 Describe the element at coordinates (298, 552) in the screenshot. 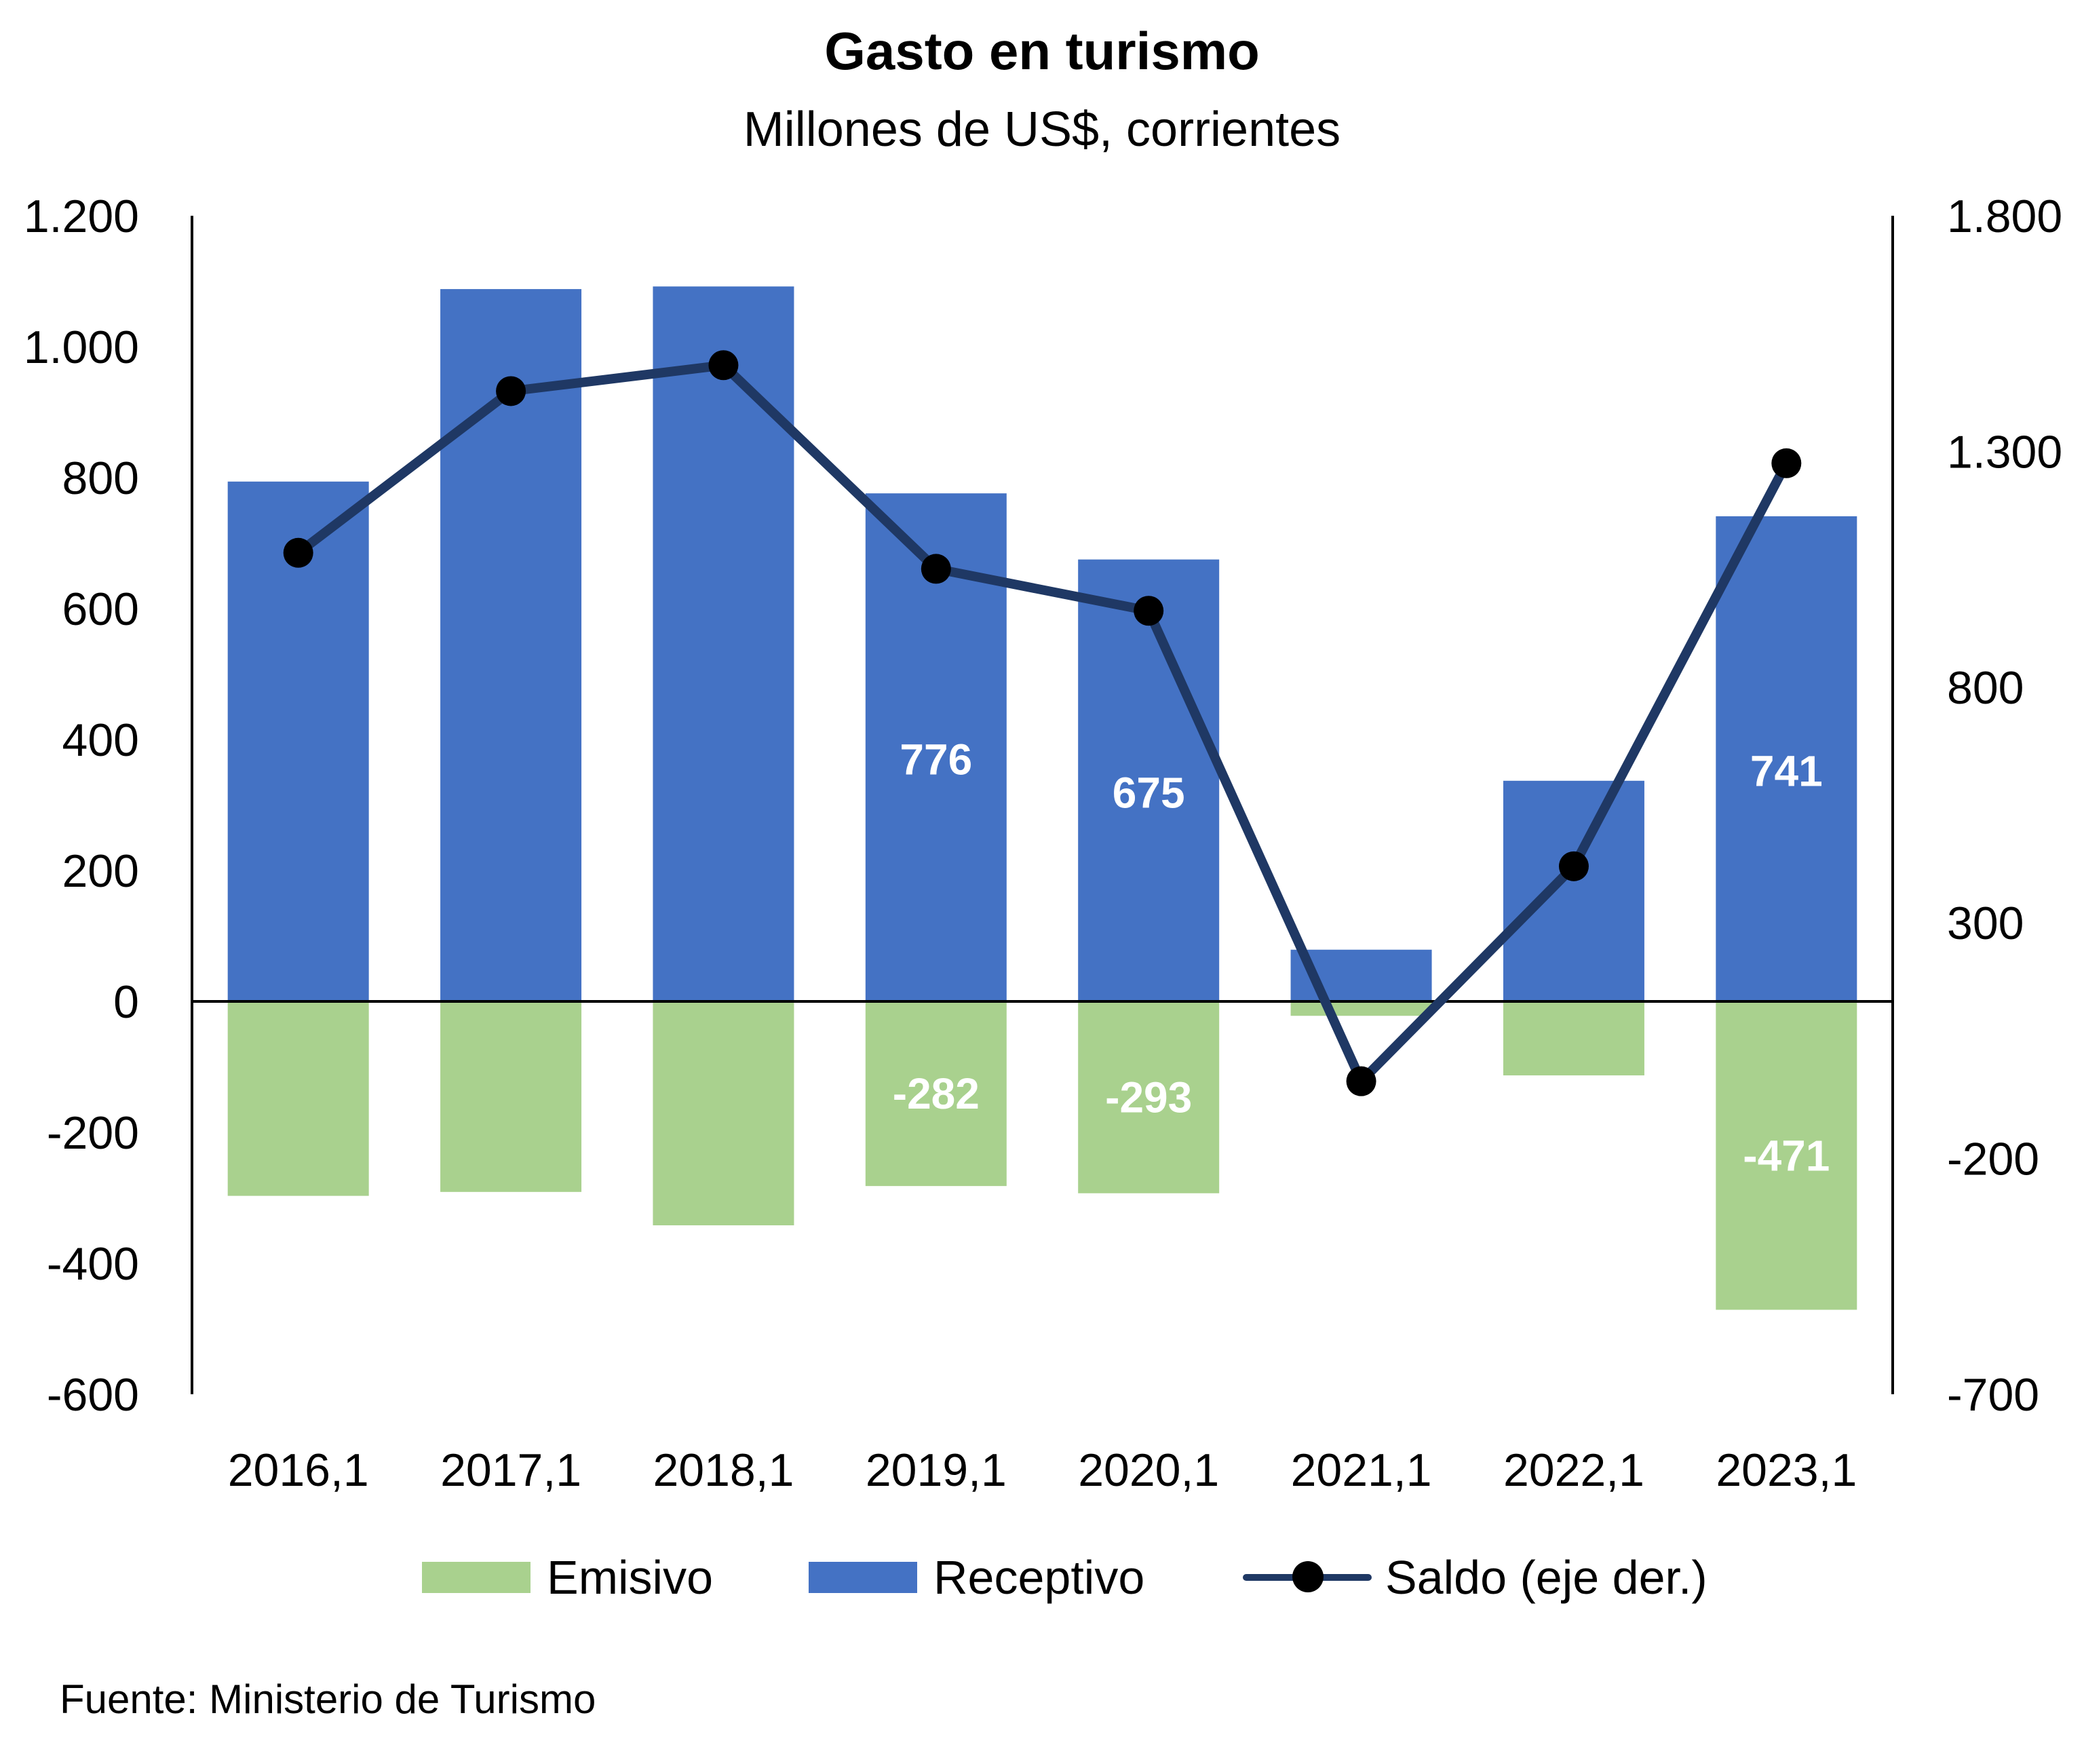

I see `point-saldo-2016,1` at that location.